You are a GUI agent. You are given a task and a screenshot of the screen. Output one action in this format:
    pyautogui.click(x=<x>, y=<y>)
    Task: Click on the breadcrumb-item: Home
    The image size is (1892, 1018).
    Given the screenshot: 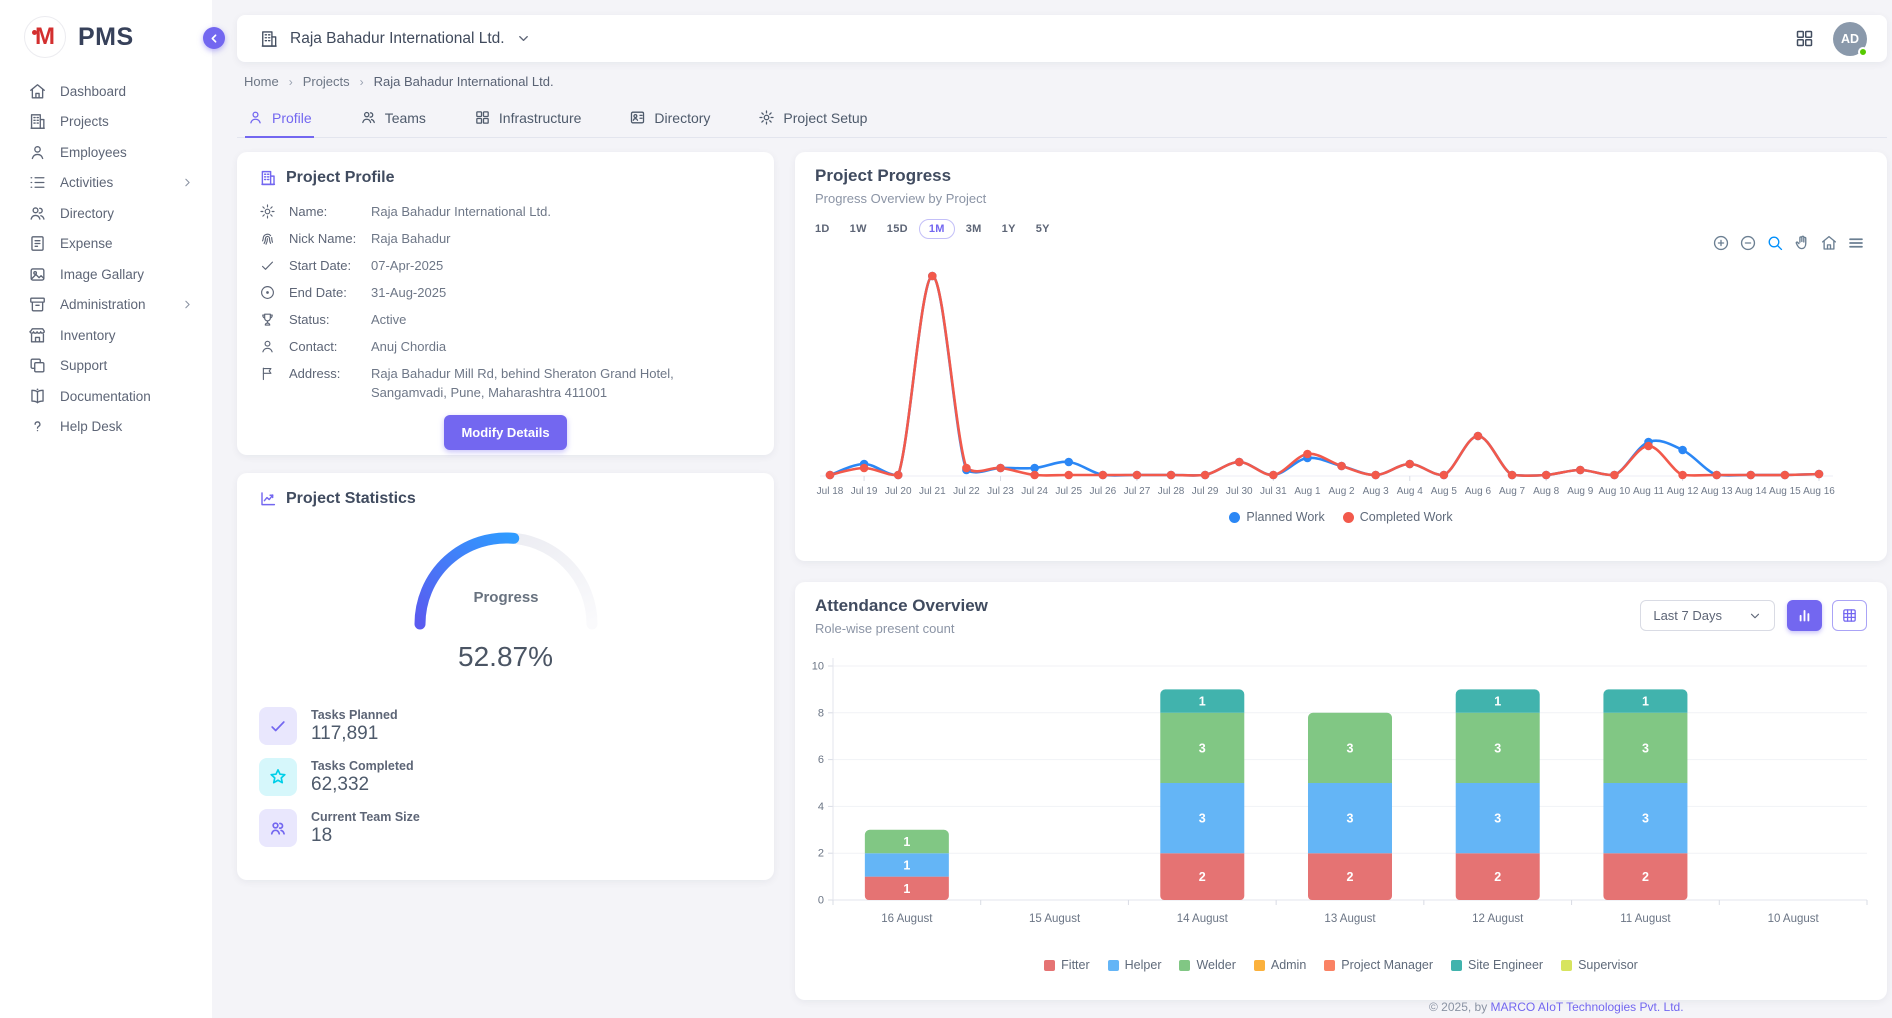 What is the action you would take?
    pyautogui.click(x=261, y=81)
    